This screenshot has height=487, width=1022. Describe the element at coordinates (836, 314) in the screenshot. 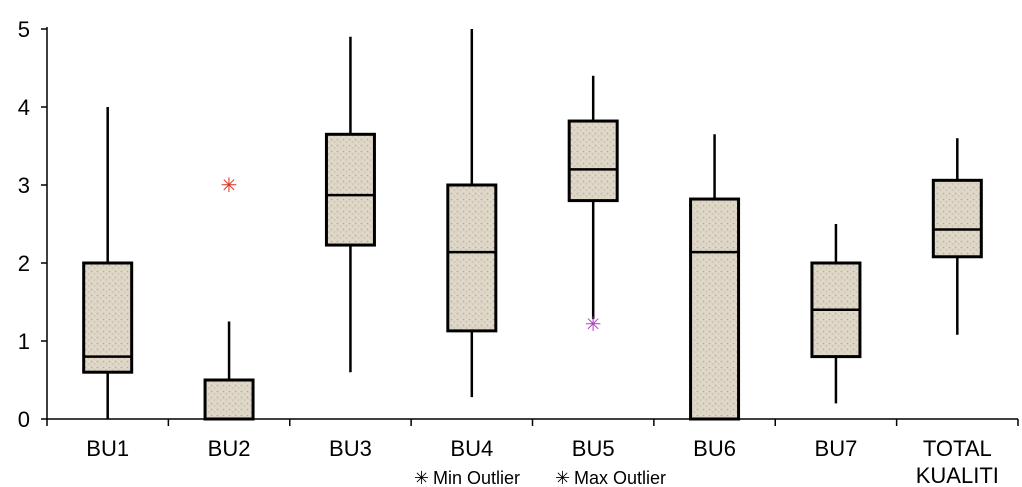

I see `box-bu7` at that location.